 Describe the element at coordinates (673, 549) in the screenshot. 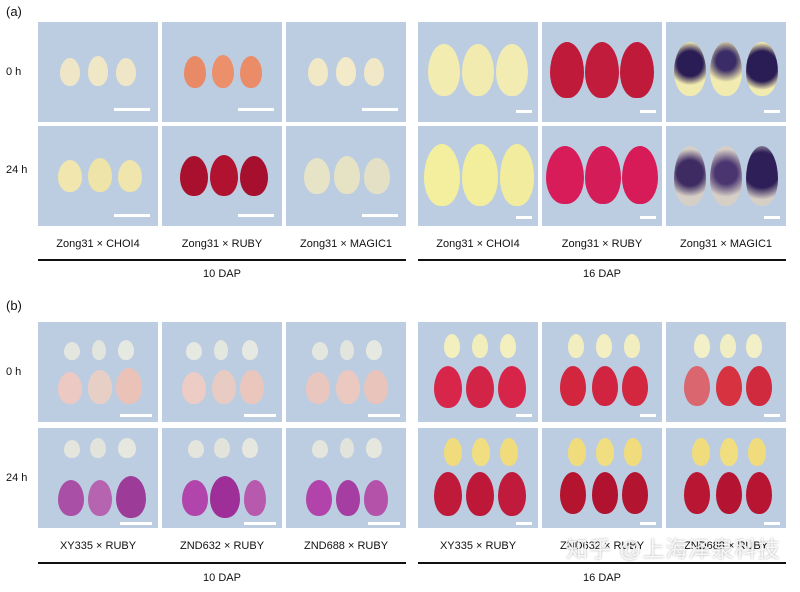

I see `watermark: 知乎 @上海泽泉科技` at that location.